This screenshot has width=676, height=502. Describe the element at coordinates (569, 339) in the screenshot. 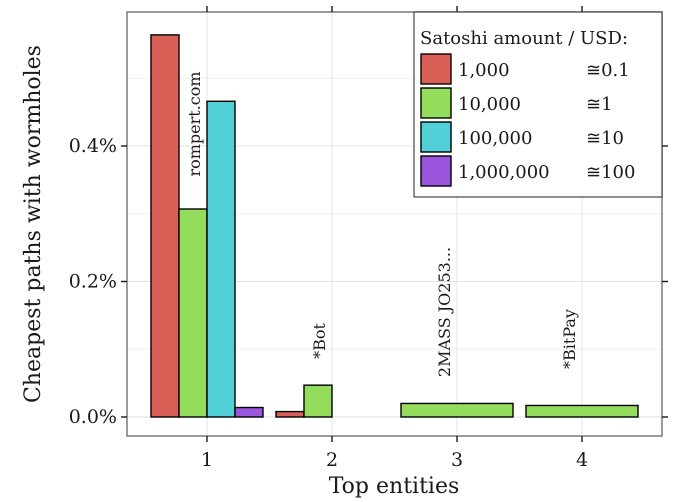

I see `annotation-label: *BitPay` at that location.